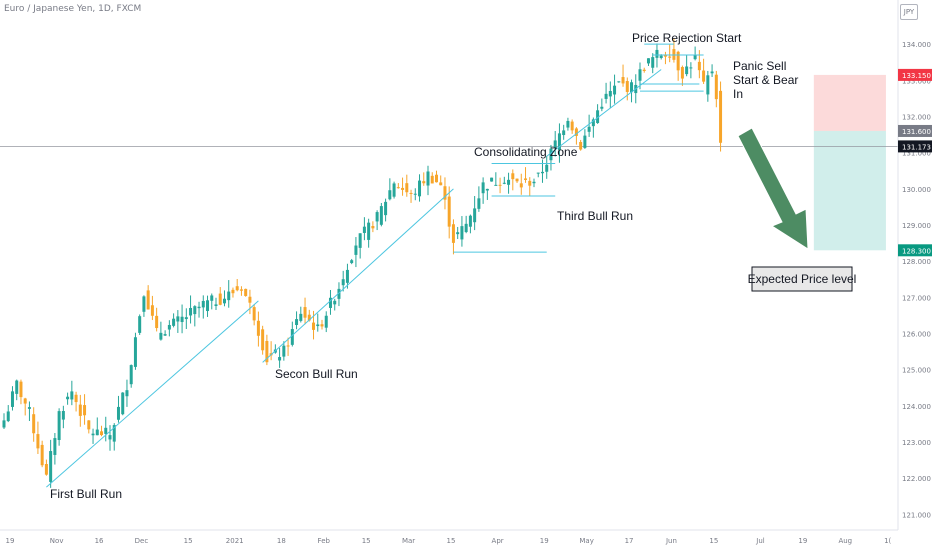 This screenshot has width=932, height=550. What do you see at coordinates (849, 102) in the screenshot?
I see `stop-zone` at bounding box center [849, 102].